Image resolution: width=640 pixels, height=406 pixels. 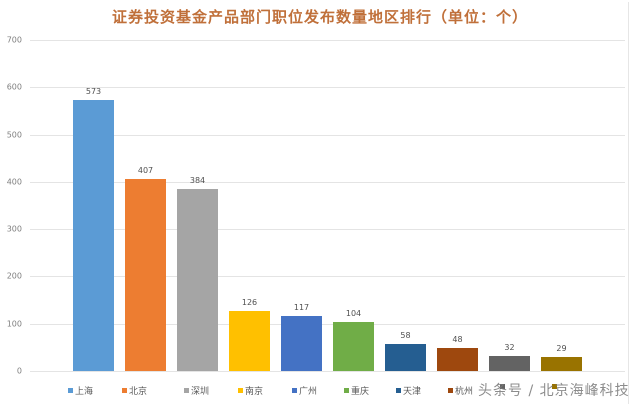 I want to click on legend-item: 深圳, so click(x=196, y=390).